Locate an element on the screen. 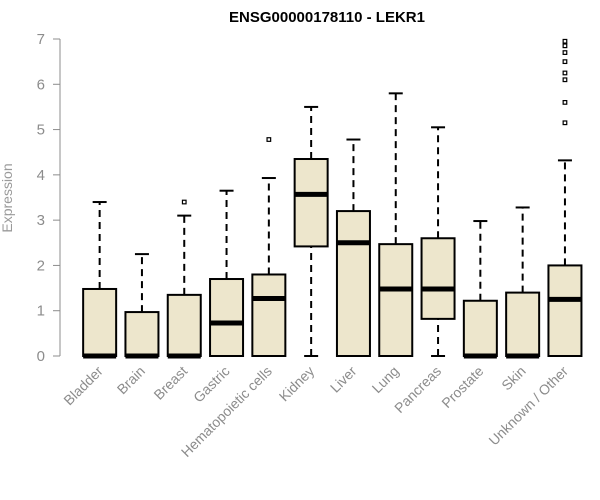 The width and height of the screenshot is (600, 500). box-skin is located at coordinates (523, 282).